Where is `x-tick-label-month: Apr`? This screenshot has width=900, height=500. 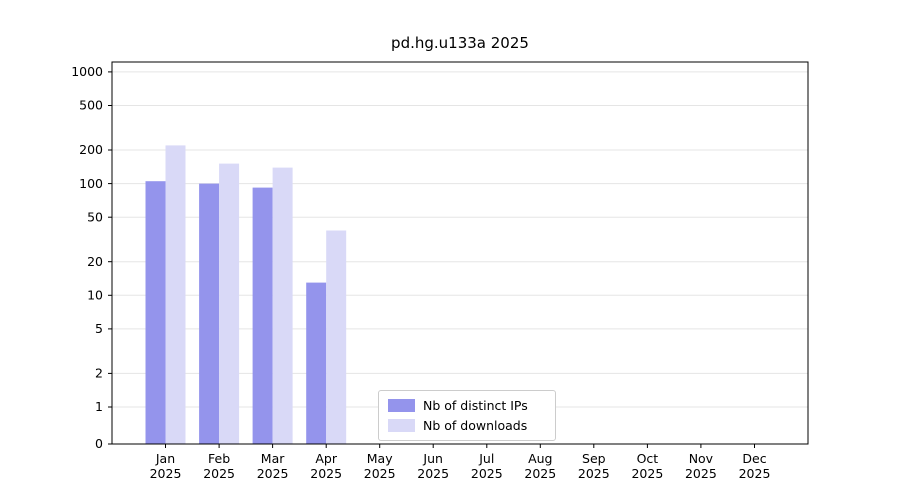 x-tick-label-month: Apr is located at coordinates (326, 458).